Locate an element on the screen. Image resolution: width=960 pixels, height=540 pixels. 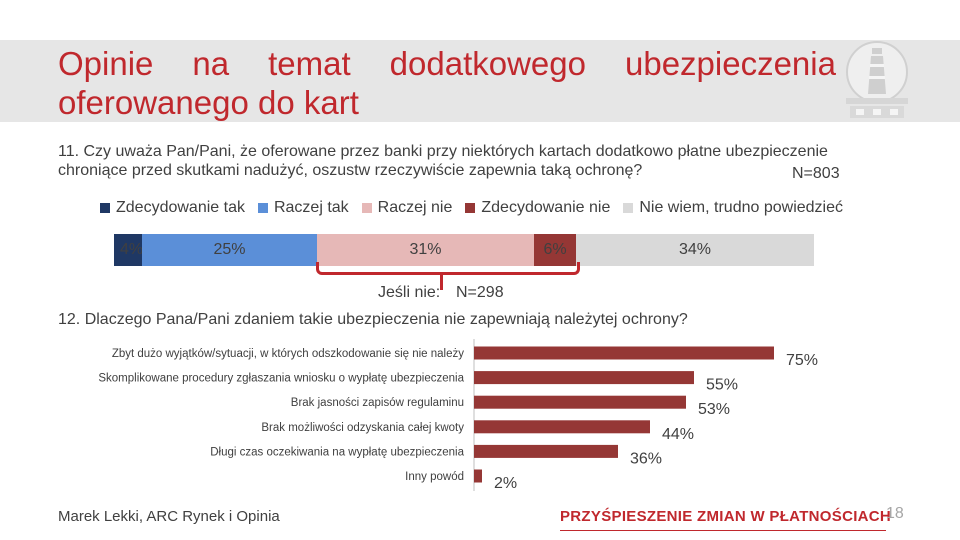
data-label: 75% is located at coordinates (802, 360).